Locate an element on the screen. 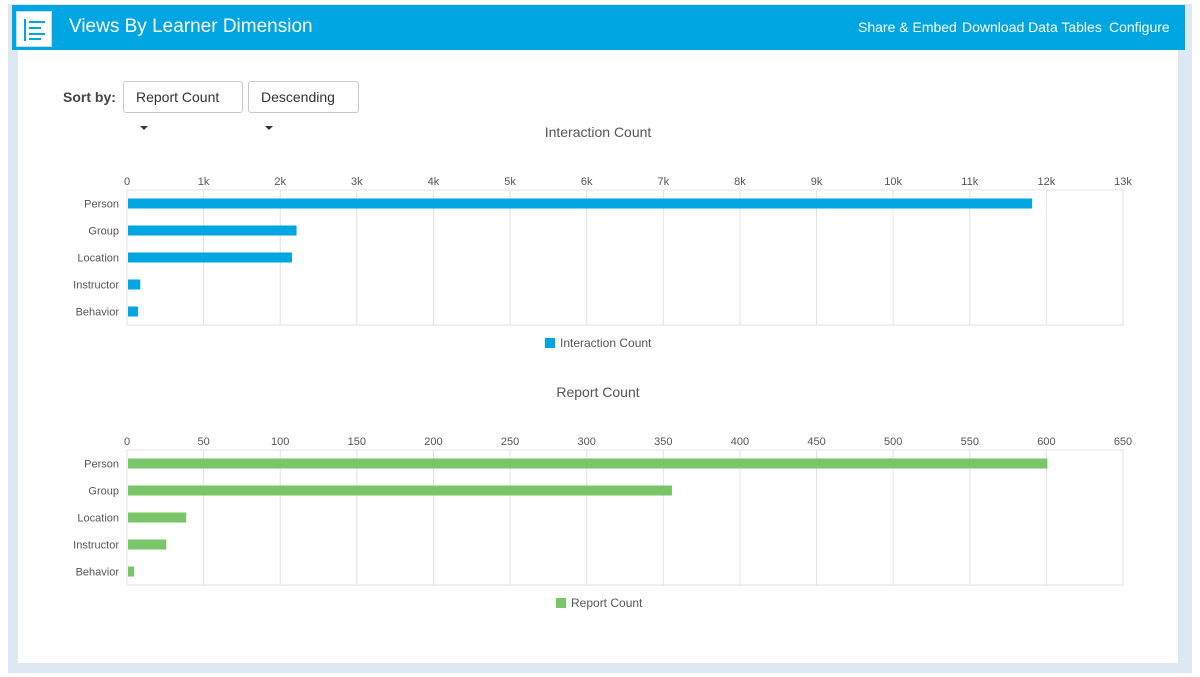 The image size is (1200, 677). x-tick-label: 12k is located at coordinates (1047, 182).